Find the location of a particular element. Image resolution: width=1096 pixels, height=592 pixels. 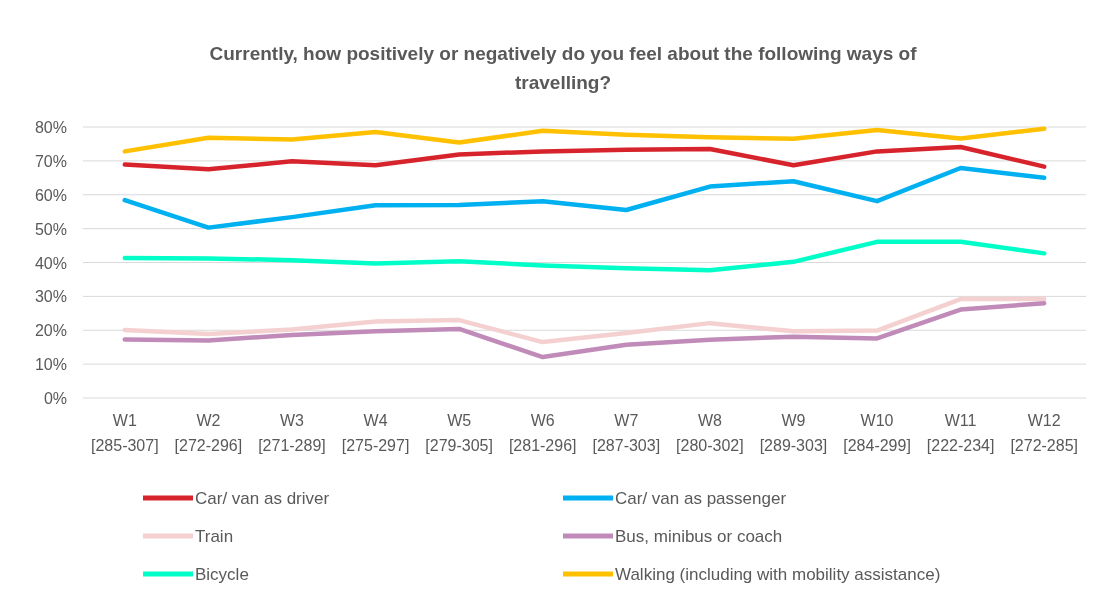

y-tick-label: 30% is located at coordinates (50, 297).